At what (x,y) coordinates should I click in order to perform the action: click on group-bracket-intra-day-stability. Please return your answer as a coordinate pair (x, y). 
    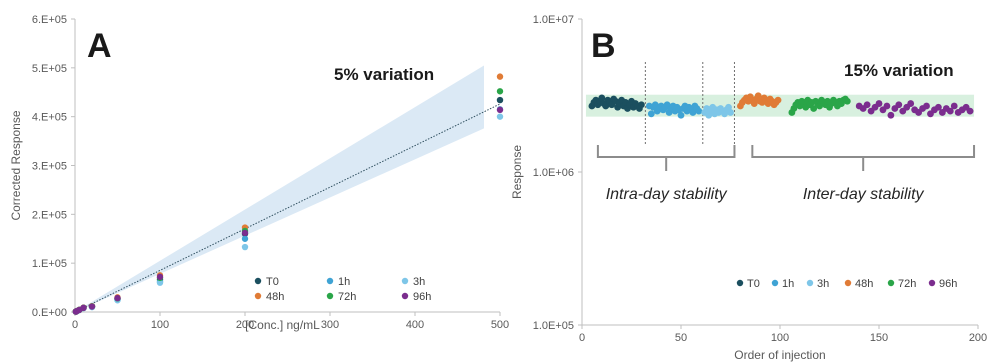
    Looking at the image, I should click on (666, 158).